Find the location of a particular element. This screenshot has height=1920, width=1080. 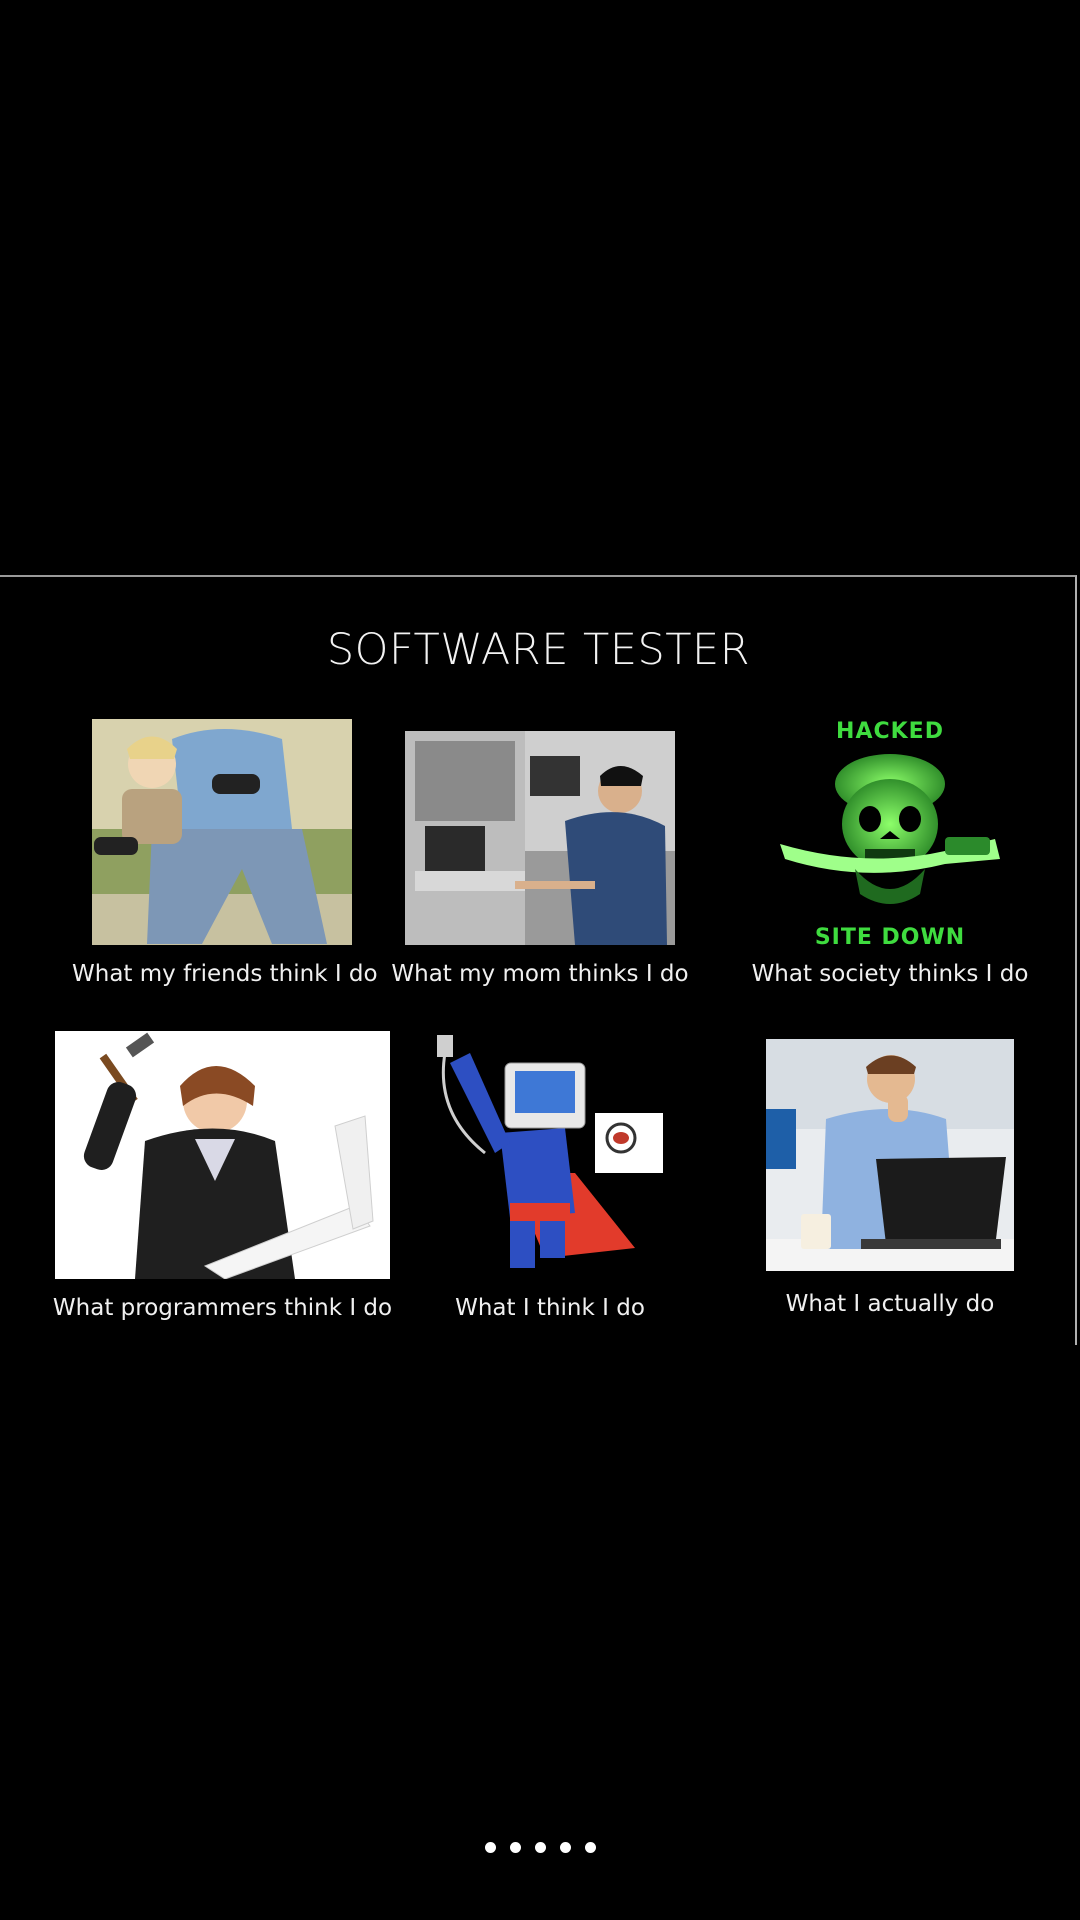

caption-i-think: What I think I do is located at coordinates (550, 1308).